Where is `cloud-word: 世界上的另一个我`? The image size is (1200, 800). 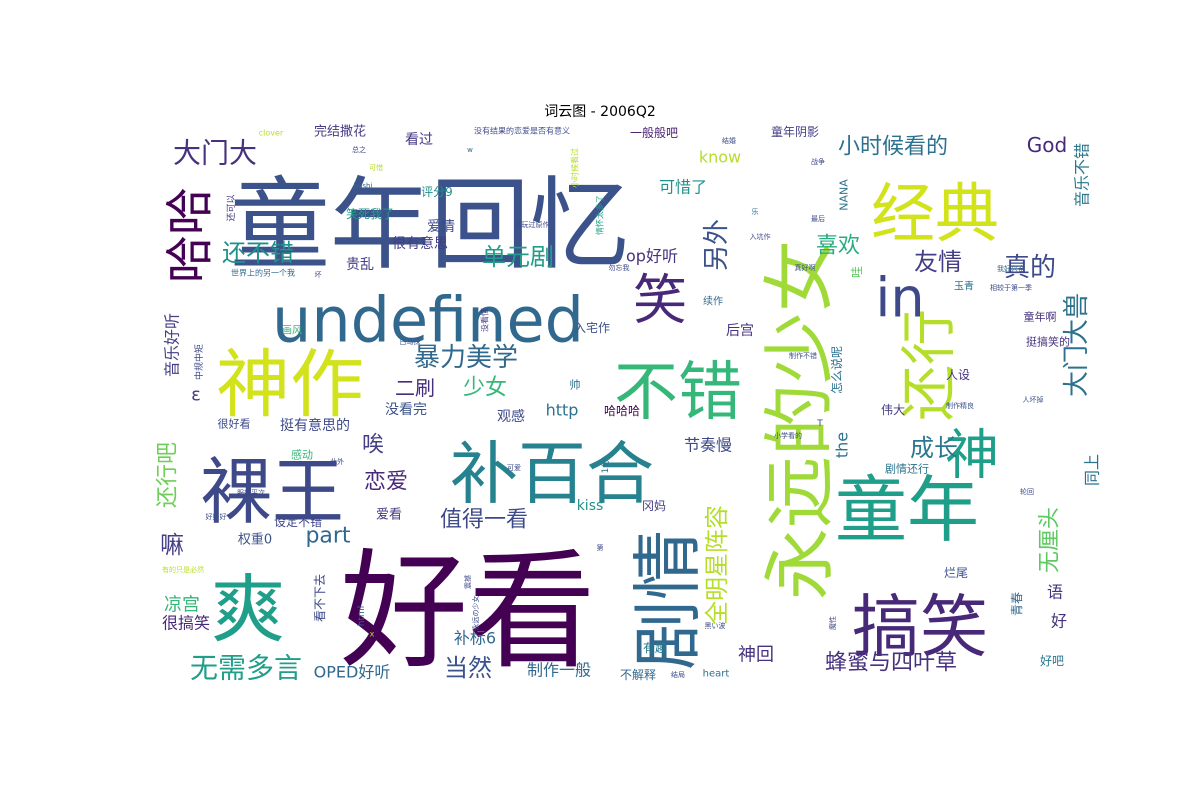 cloud-word: 世界上的另一个我 is located at coordinates (263, 273).